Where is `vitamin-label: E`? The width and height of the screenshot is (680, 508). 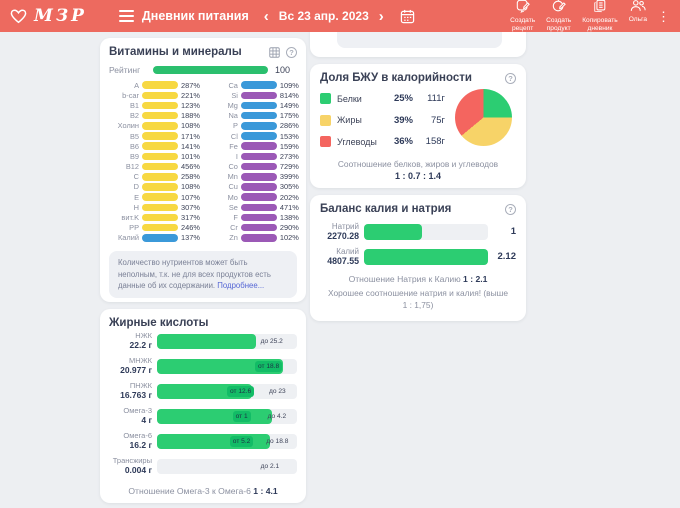 vitamin-label: E is located at coordinates (136, 197).